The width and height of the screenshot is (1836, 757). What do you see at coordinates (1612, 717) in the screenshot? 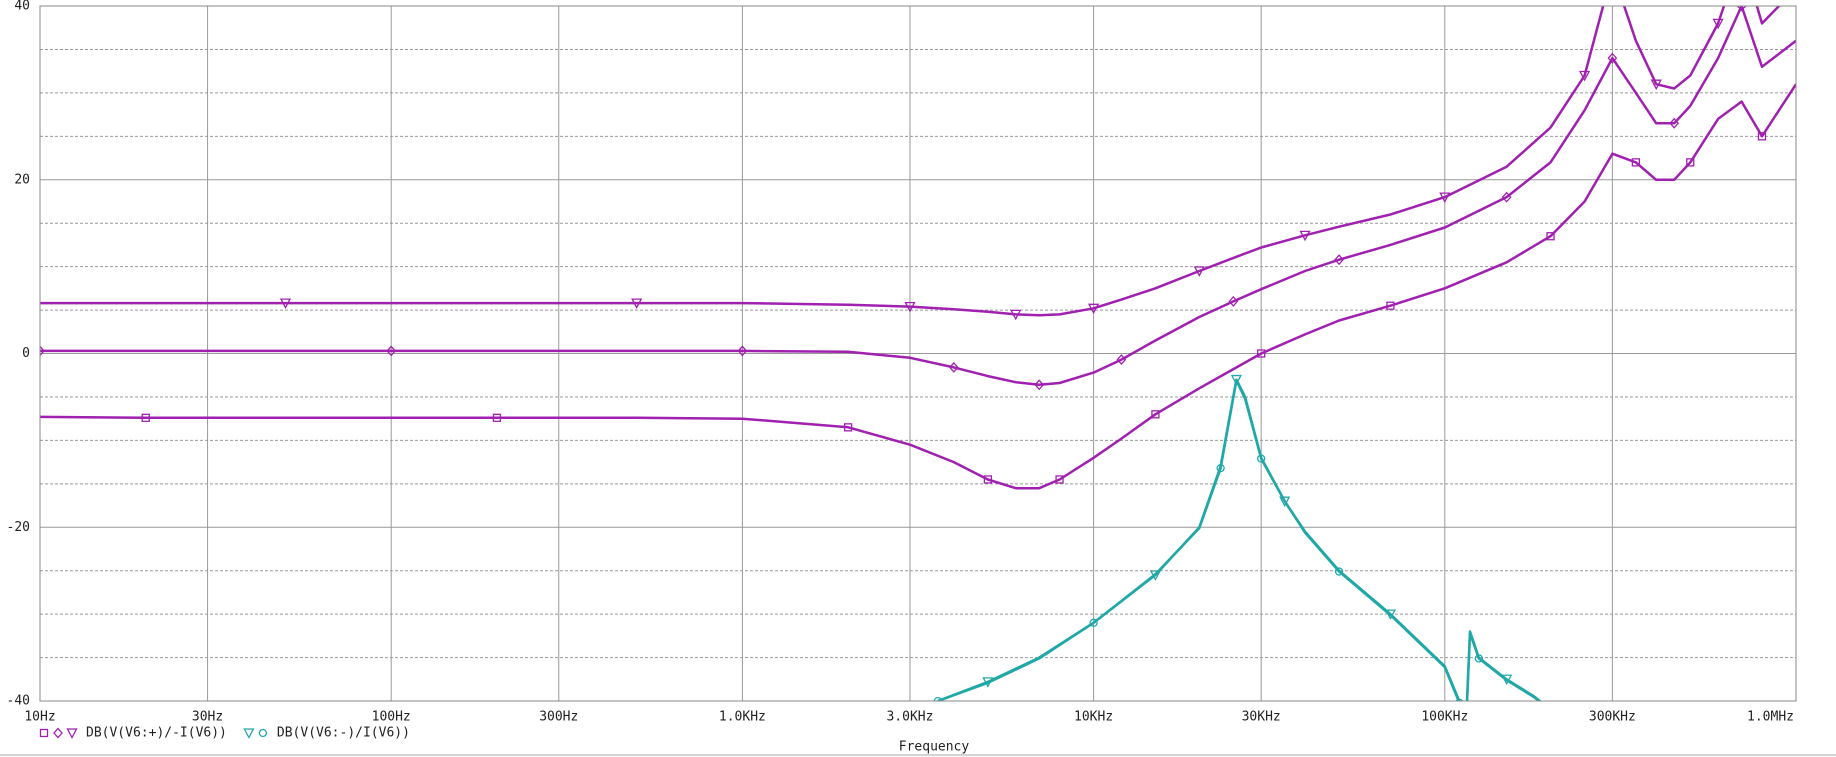
I see `x-tick-label: 300KHz` at bounding box center [1612, 717].